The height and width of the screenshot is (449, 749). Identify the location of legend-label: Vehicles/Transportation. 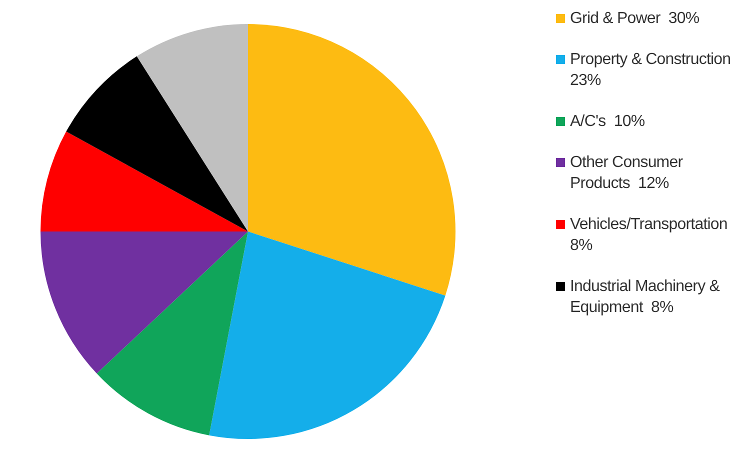
(649, 224).